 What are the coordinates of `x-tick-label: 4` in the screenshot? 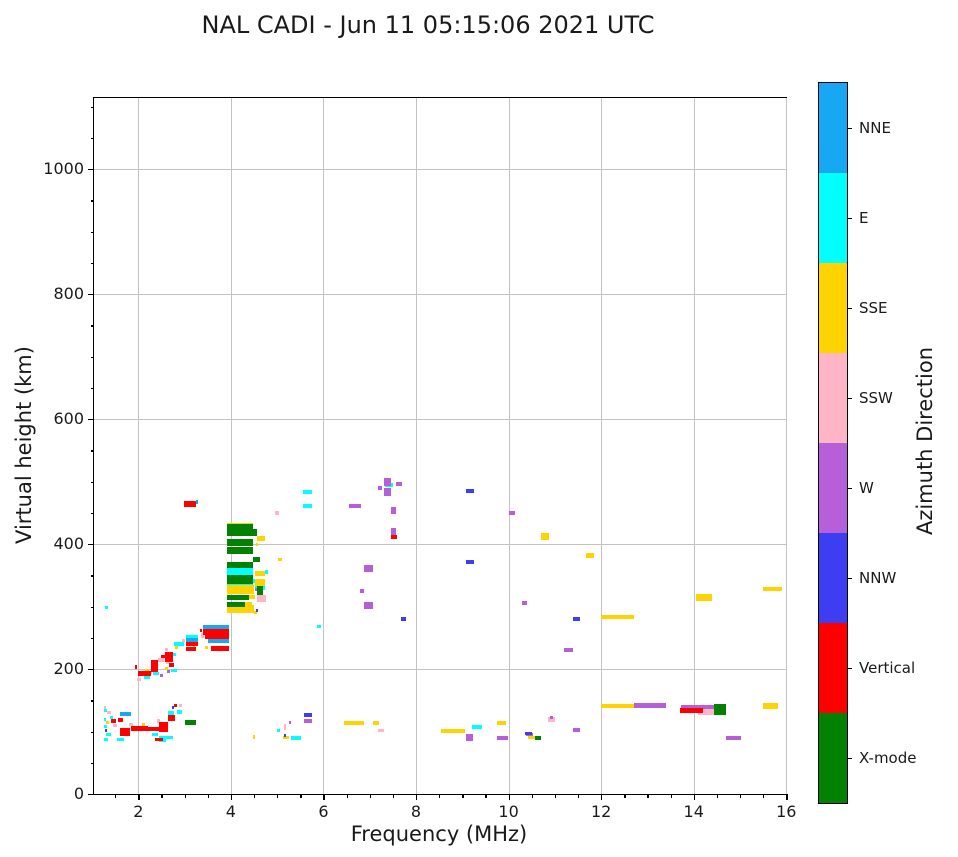 It's located at (230, 811).